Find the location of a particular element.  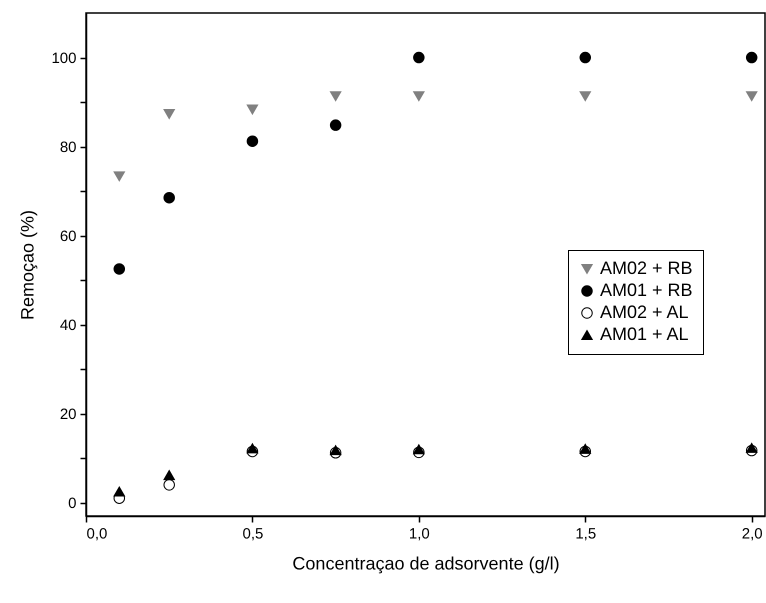

y-tick-label: 0 is located at coordinates (72, 503).